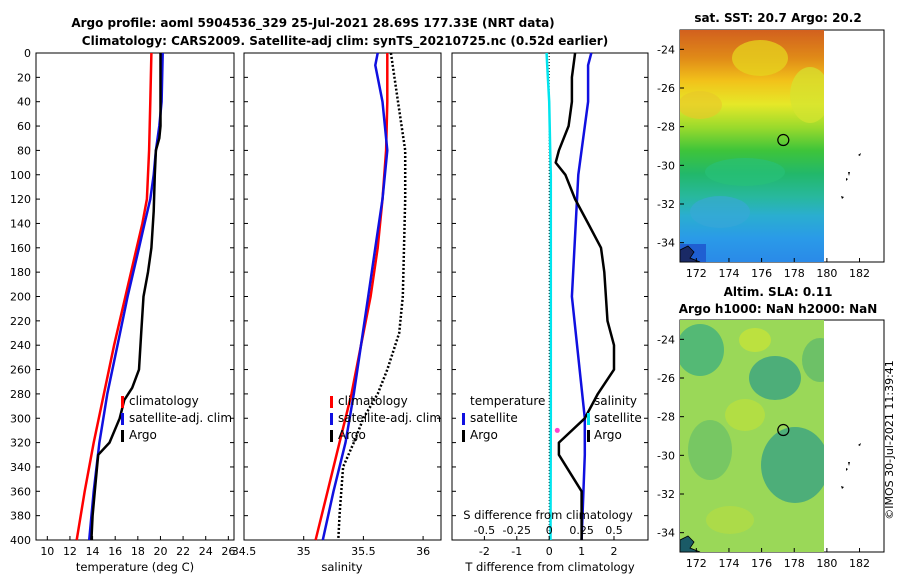 This screenshot has height=580, width=900. I want to click on temperature-xtick-label: 22, so click(183, 551).